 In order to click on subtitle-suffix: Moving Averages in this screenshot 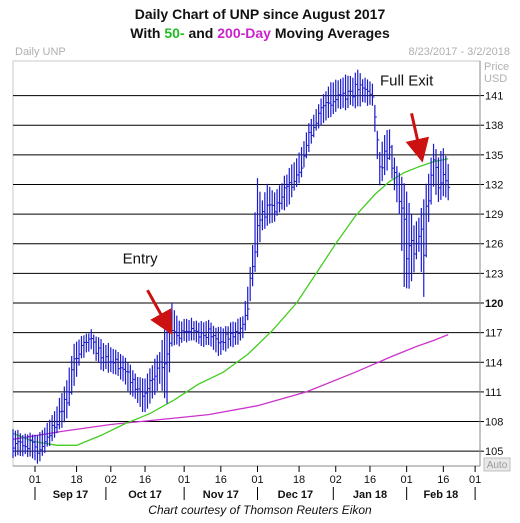, I will do `click(330, 33)`.